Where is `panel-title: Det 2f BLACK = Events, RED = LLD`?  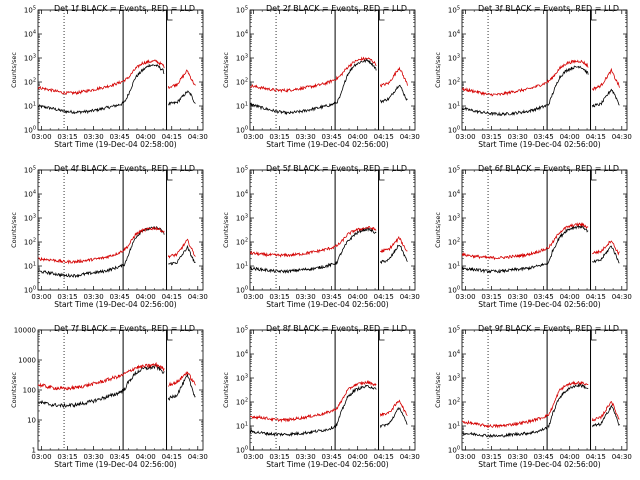 panel-title: Det 2f BLACK = Events, RED = LLD is located at coordinates (336, 8).